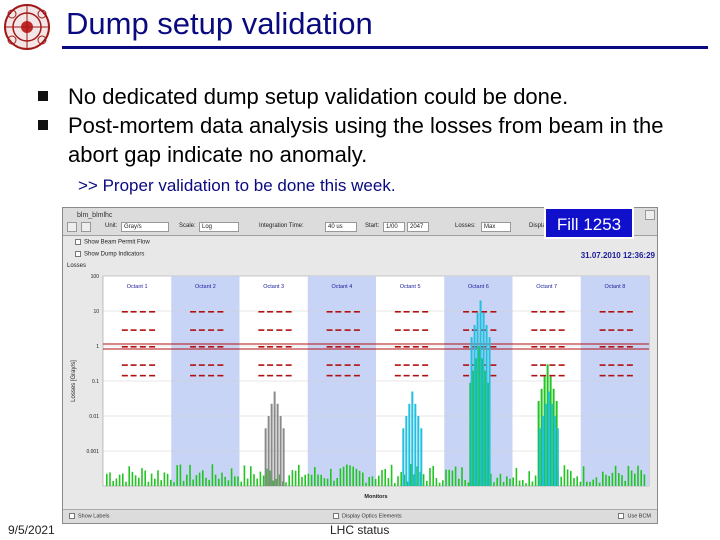 This screenshot has height=540, width=720. I want to click on y-tick-label: 0.001, so click(92, 452).